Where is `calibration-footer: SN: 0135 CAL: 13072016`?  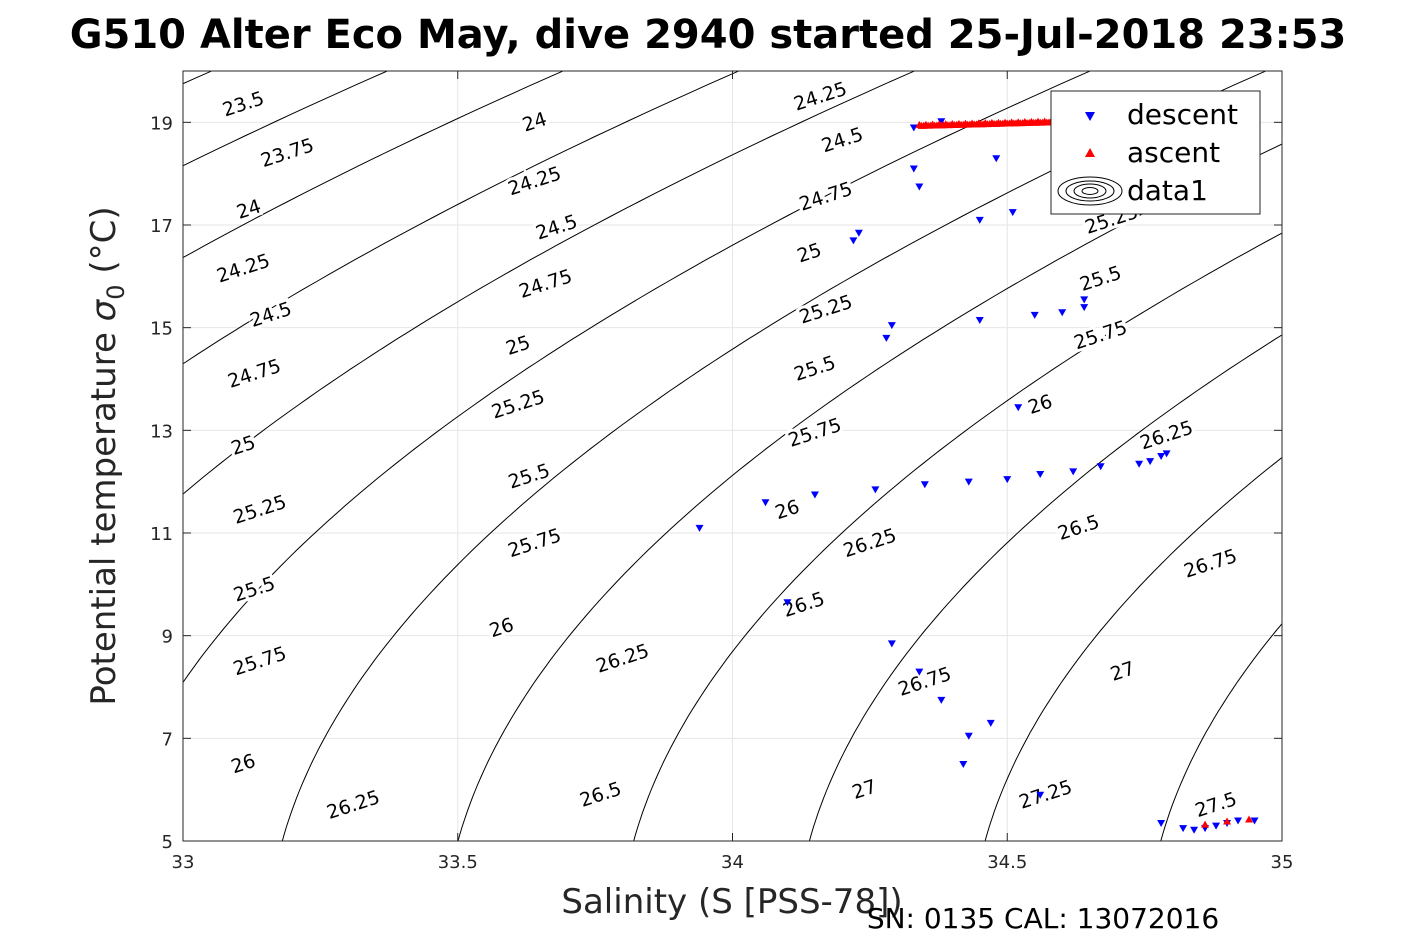
calibration-footer: SN: 0135 CAL: 13072016 is located at coordinates (1043, 918).